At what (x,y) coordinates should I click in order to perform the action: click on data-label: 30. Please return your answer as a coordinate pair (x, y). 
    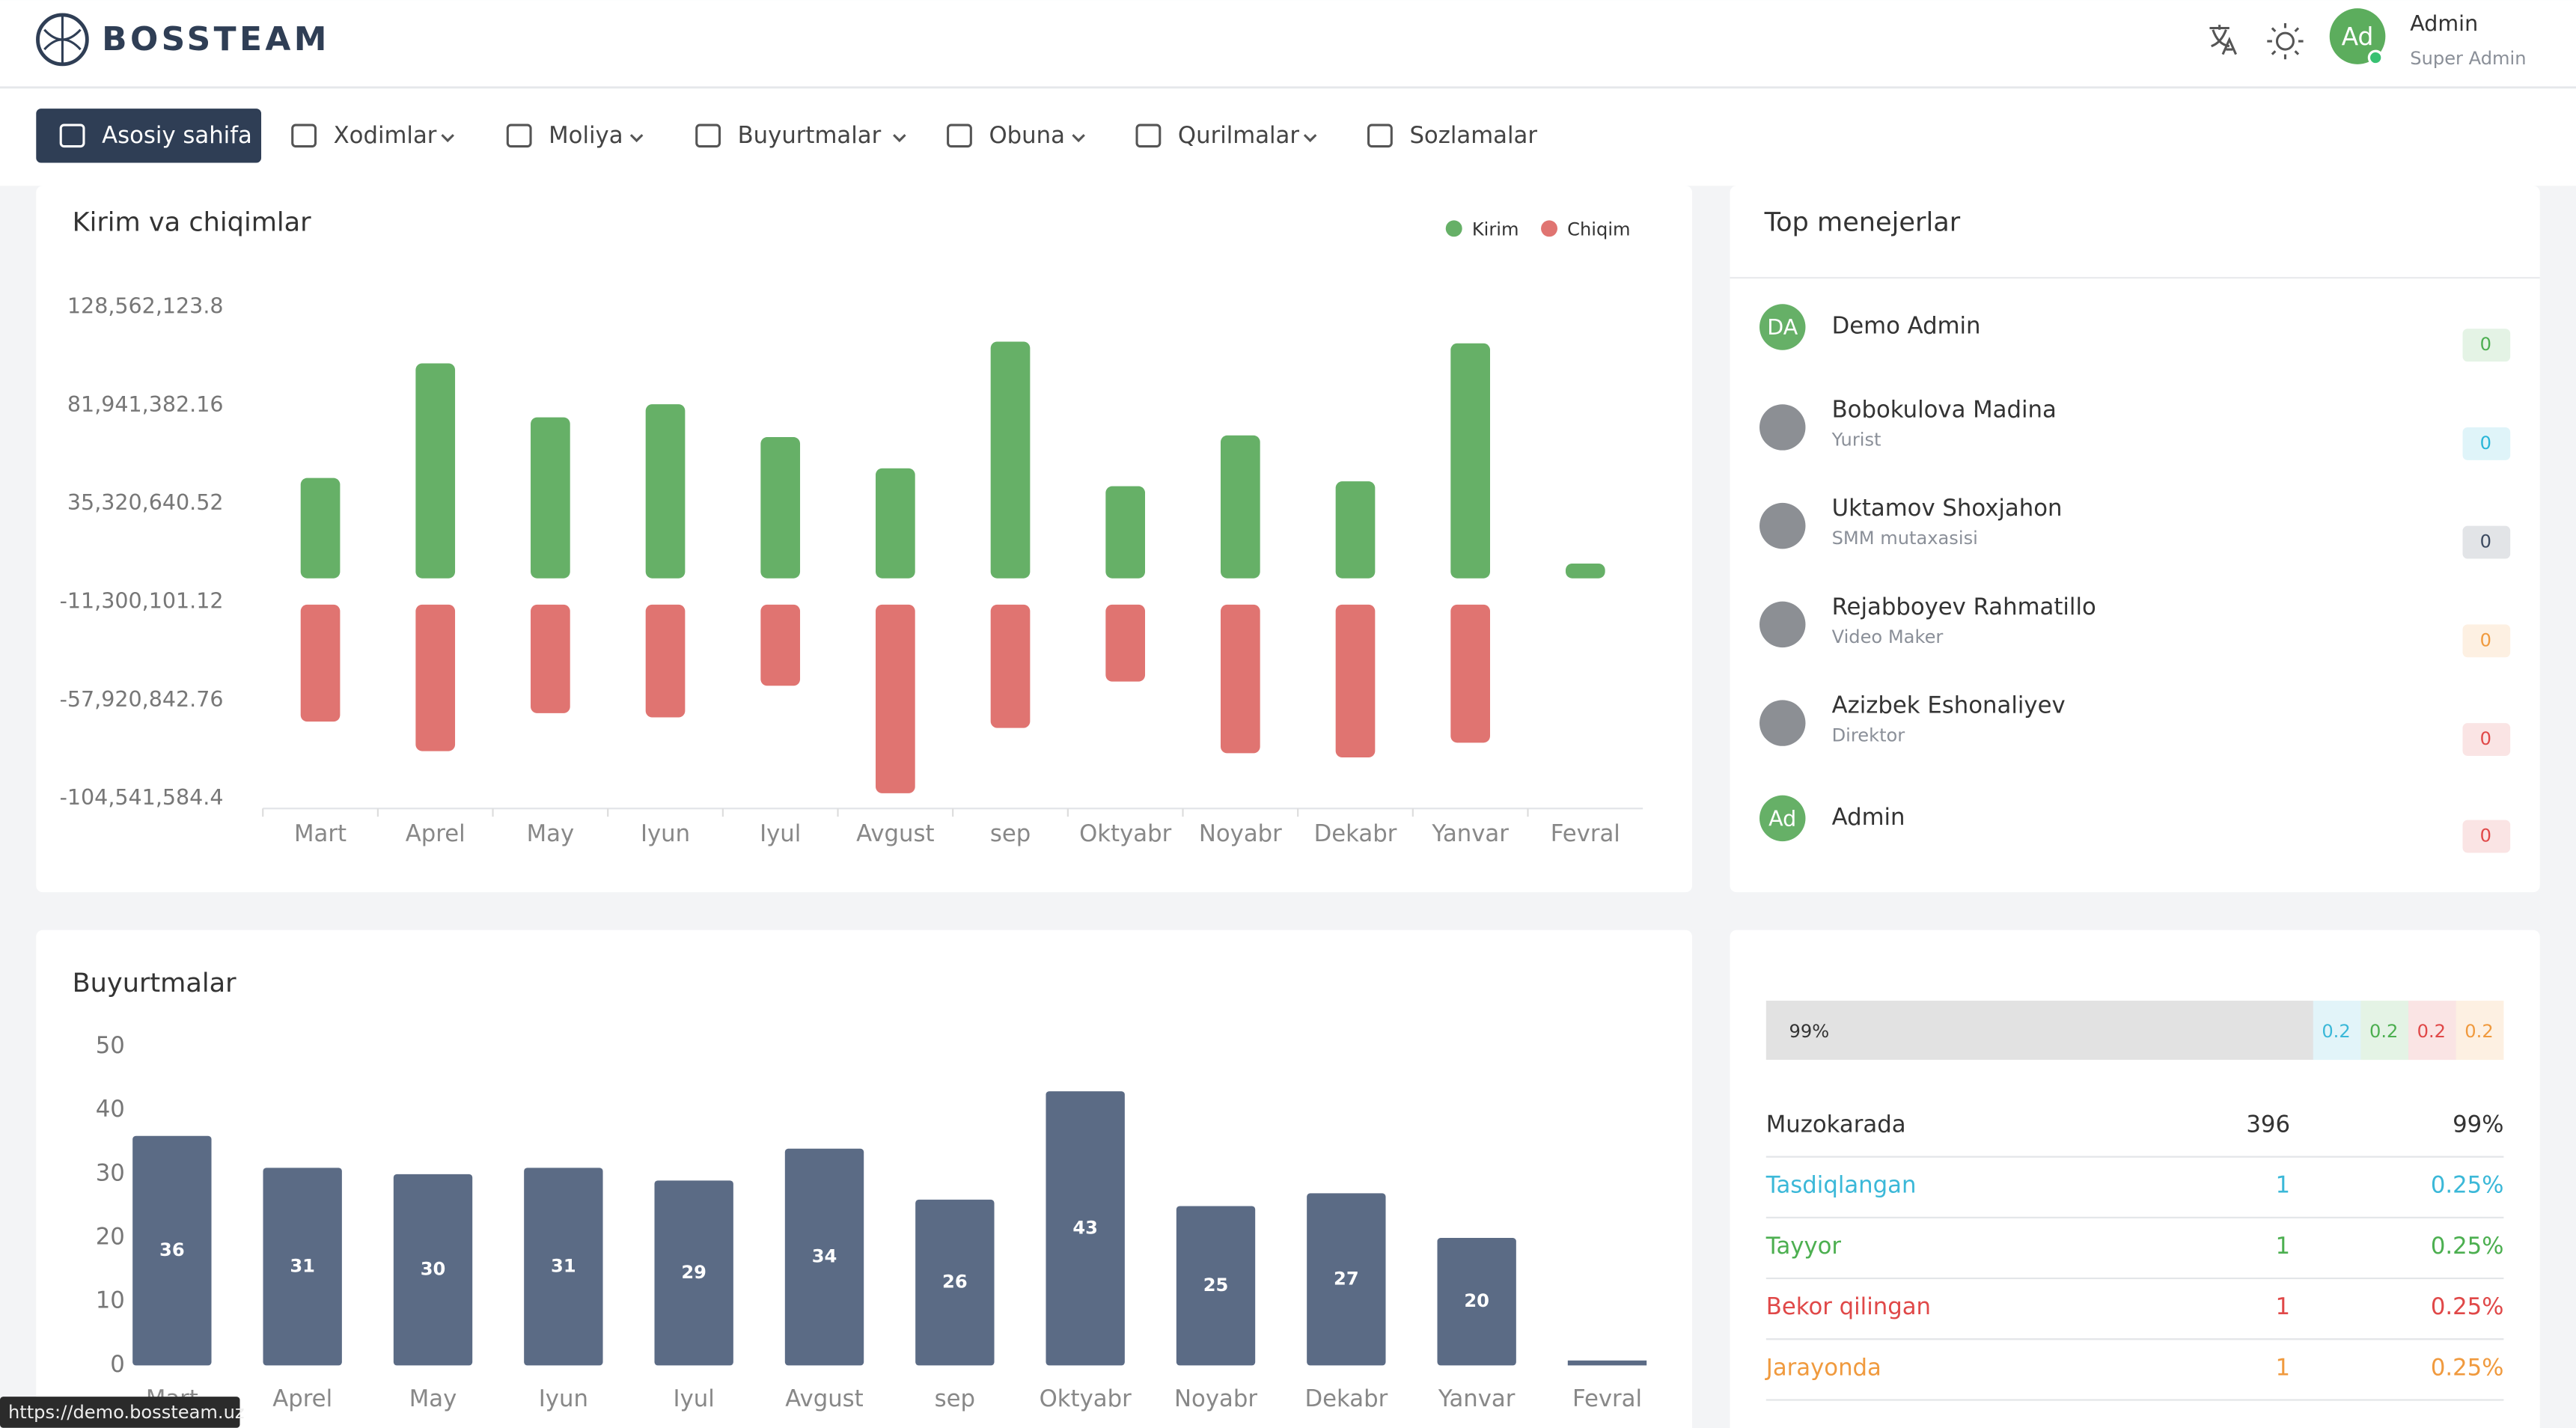
    Looking at the image, I should click on (434, 1269).